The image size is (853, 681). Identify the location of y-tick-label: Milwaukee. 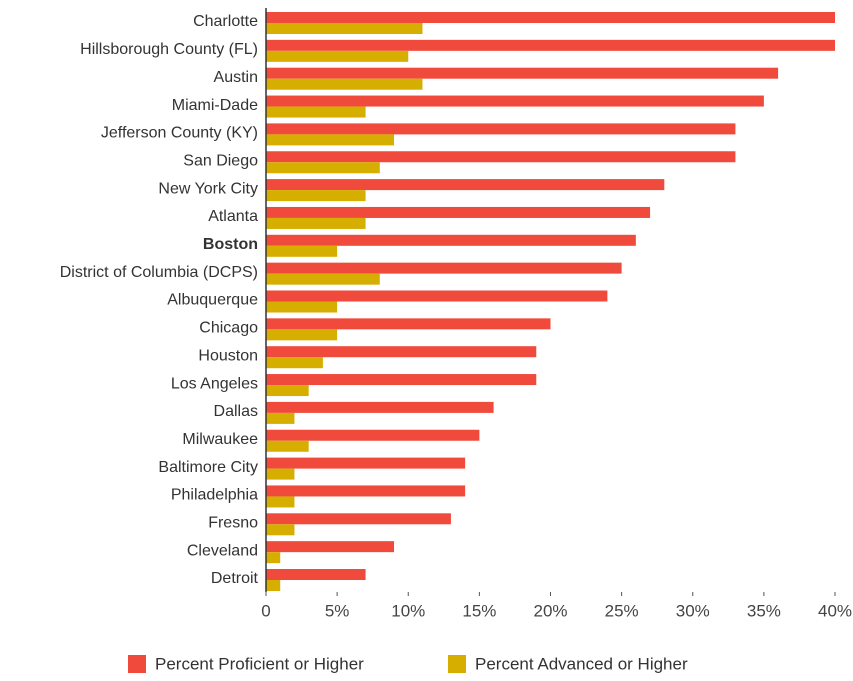
(220, 439).